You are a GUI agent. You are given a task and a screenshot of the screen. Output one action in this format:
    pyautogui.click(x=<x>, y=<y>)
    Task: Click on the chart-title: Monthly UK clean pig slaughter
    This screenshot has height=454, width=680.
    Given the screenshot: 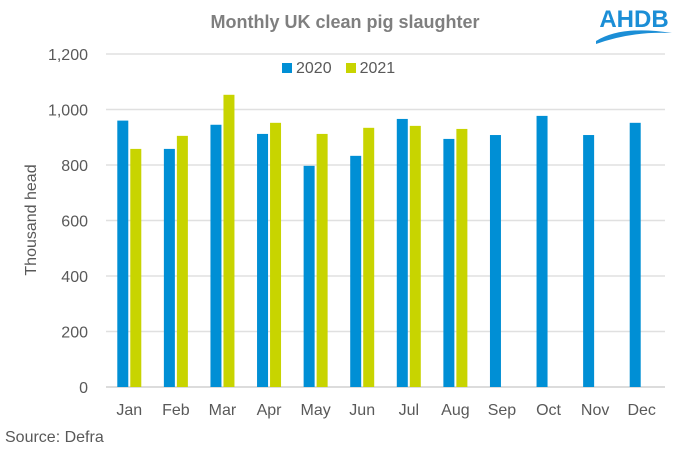 What is the action you would take?
    pyautogui.click(x=345, y=22)
    